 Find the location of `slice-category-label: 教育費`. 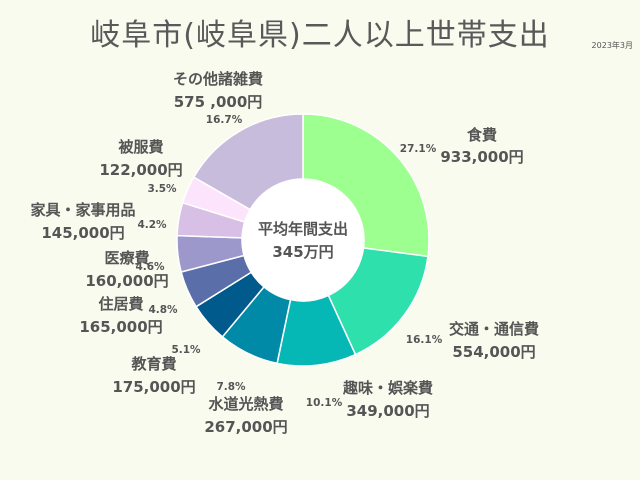

slice-category-label: 教育費 is located at coordinates (153, 364).